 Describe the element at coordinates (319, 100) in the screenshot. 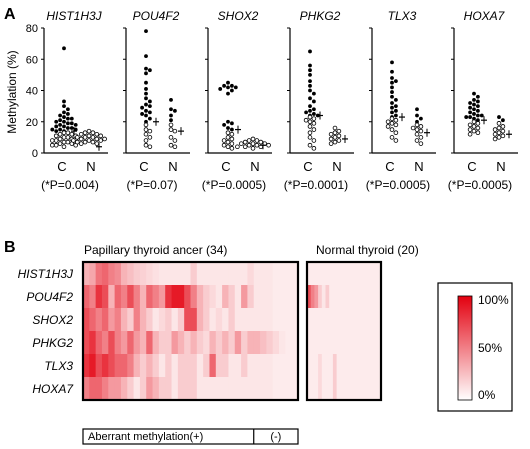

I see `gene-panel-phkg2: PHKG2 C N (*P=0.0001)` at that location.